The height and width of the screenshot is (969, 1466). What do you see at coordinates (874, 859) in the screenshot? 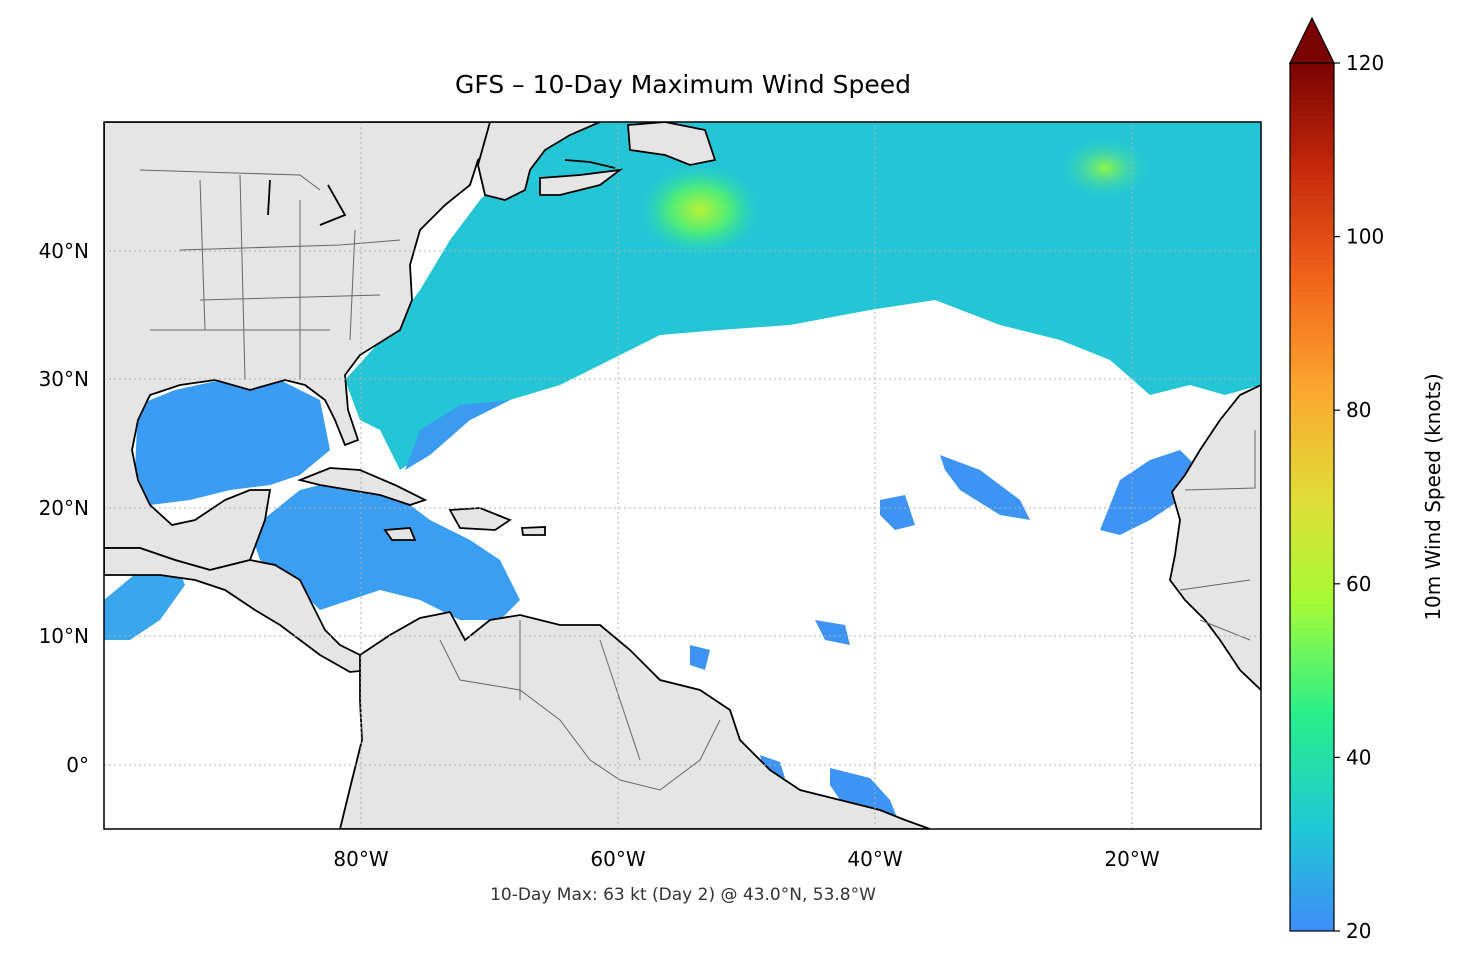
I see `lon-tick-label: 40°W` at bounding box center [874, 859].